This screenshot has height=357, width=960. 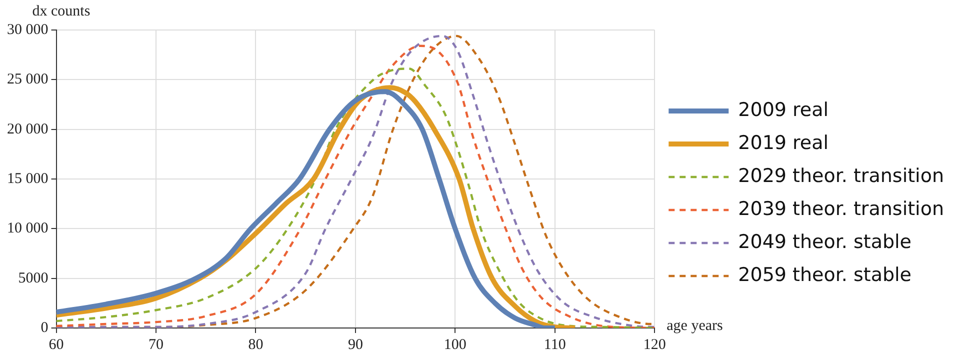 I want to click on y-tick-label: 5000, so click(x=33, y=278).